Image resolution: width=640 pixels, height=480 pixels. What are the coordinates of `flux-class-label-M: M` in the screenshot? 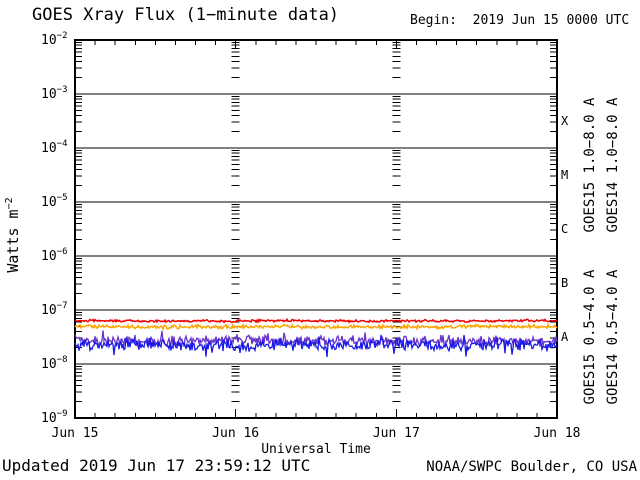 It's located at (564, 175).